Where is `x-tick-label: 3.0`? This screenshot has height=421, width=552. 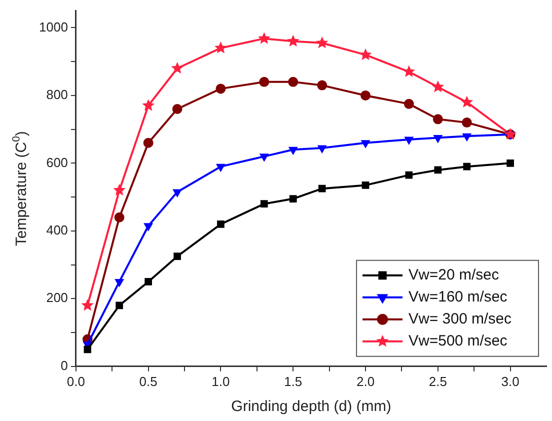 x-tick-label: 3.0 is located at coordinates (510, 381).